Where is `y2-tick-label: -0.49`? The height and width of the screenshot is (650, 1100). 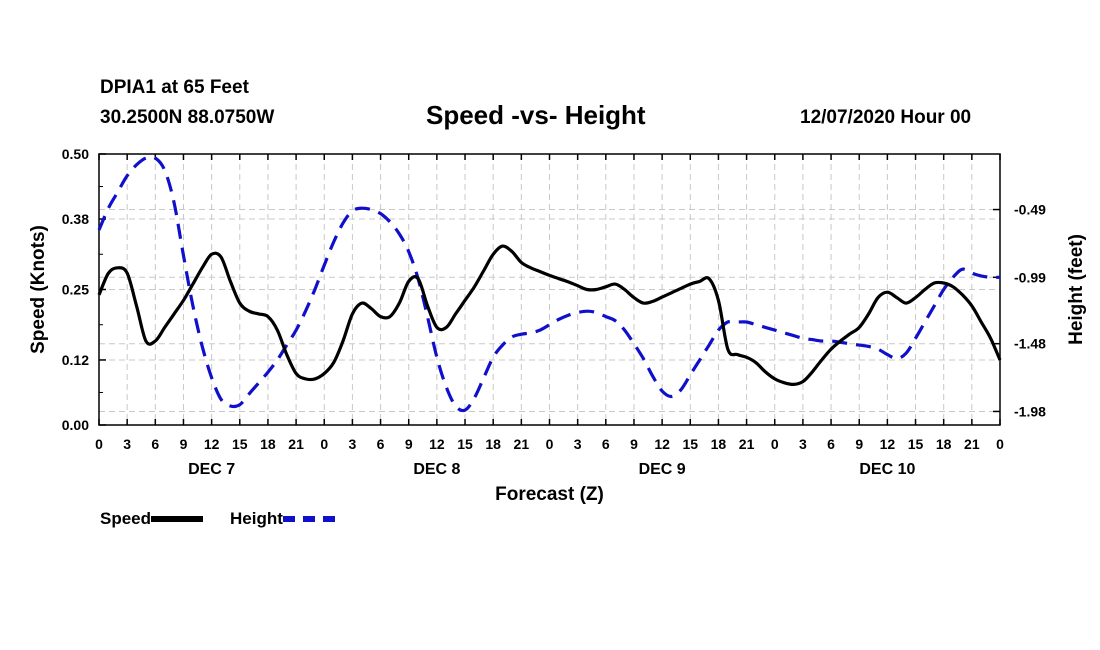 y2-tick-label: -0.49 is located at coordinates (1030, 210).